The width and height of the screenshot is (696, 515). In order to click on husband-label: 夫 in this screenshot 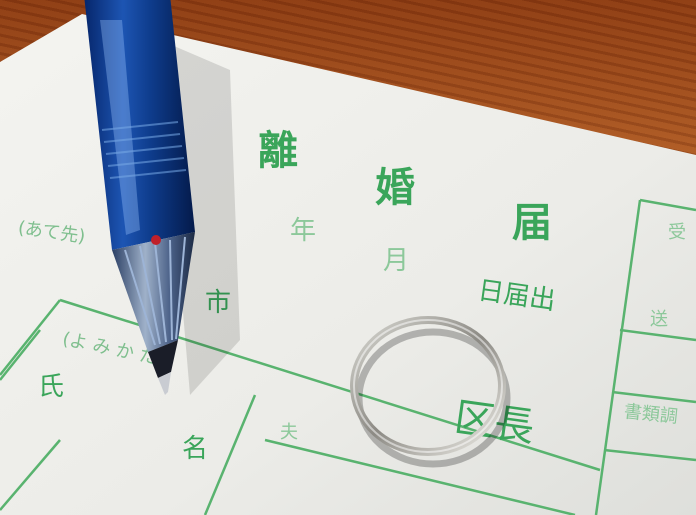, I will do `click(289, 432)`.